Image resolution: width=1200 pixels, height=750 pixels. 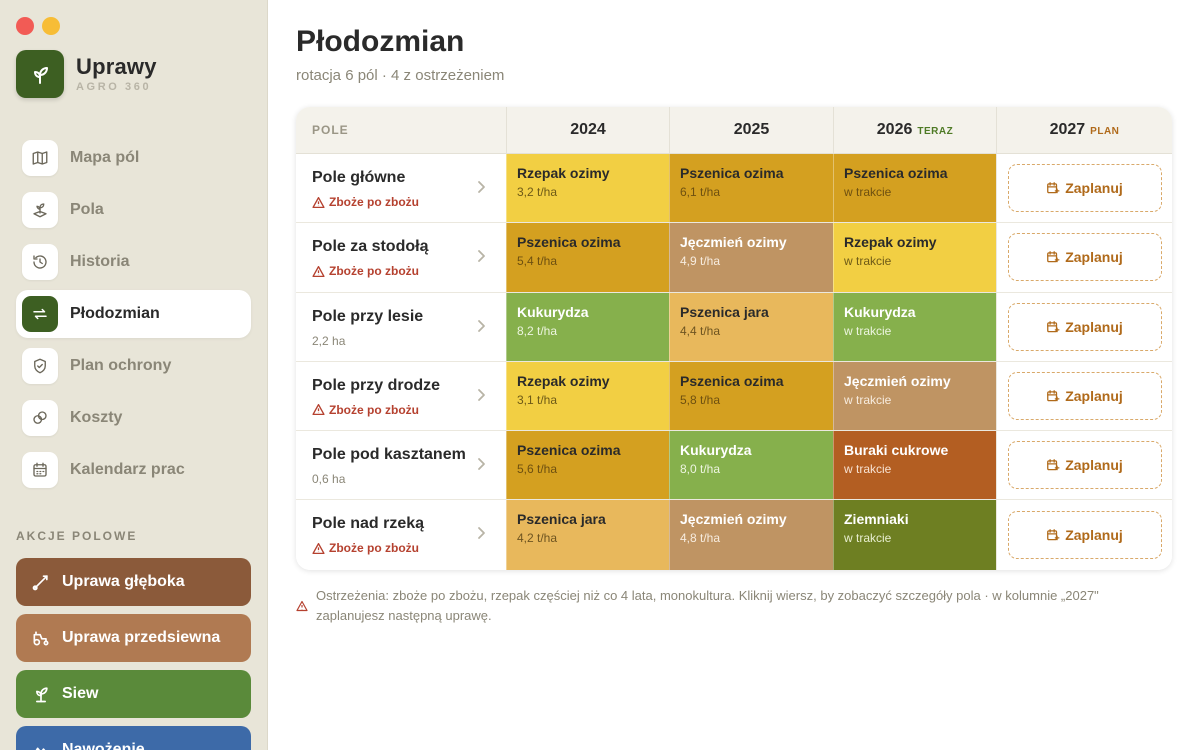 What do you see at coordinates (401, 257) in the screenshot?
I see `field-cell: Pole za stodołą Zboże po zbożu` at bounding box center [401, 257].